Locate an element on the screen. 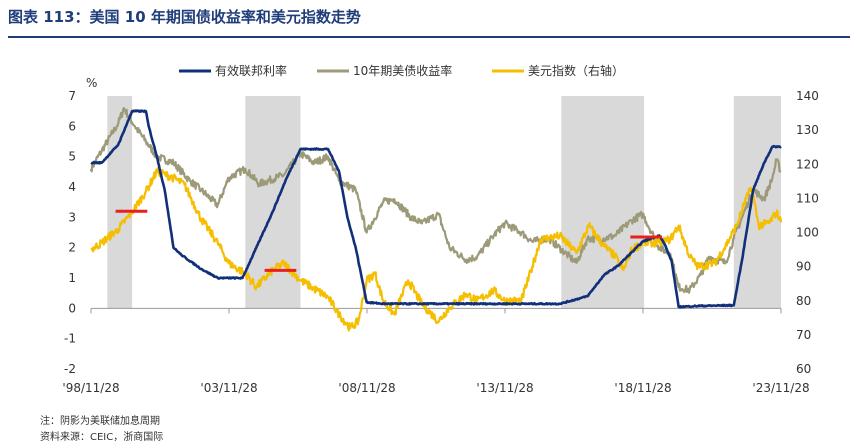 The width and height of the screenshot is (858, 443). left-tick-label: 0 is located at coordinates (72, 308).